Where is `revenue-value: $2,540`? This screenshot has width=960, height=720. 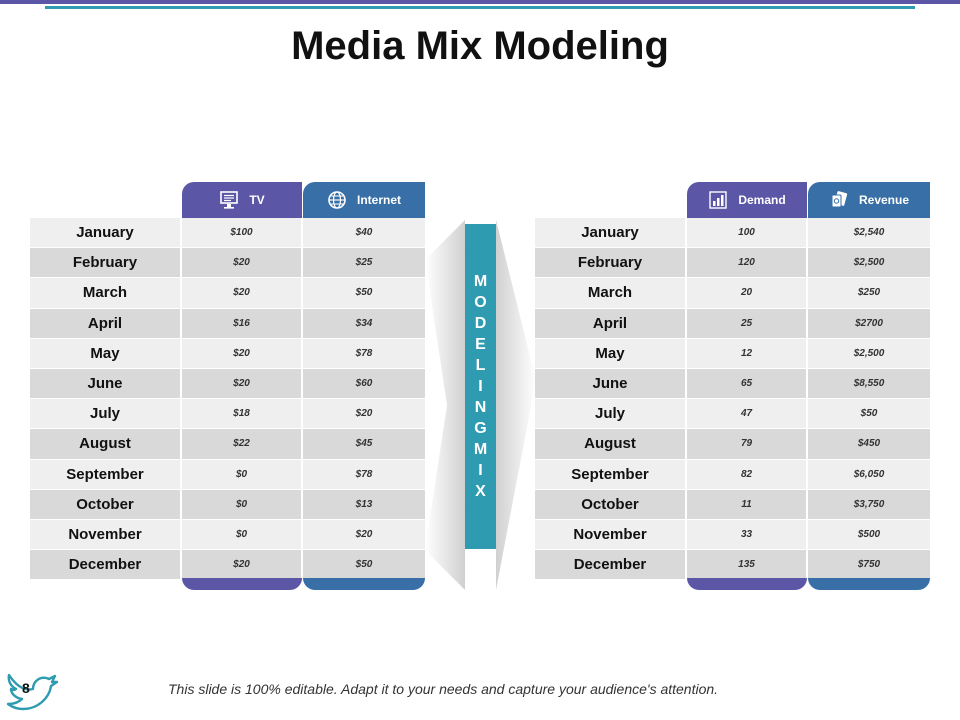 revenue-value: $2,540 is located at coordinates (869, 233).